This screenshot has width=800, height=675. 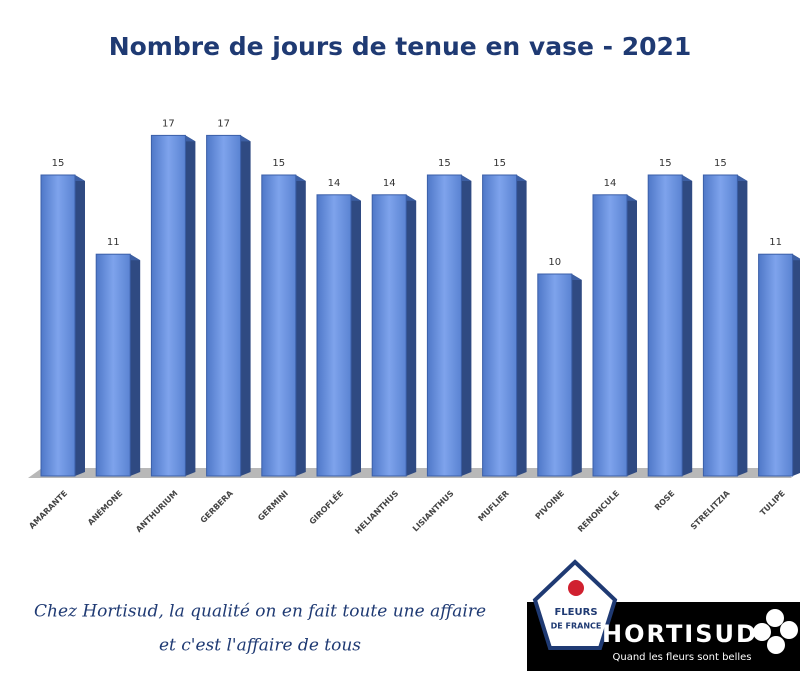 I want to click on x-tick-label: PIVOINE, so click(x=550, y=505).